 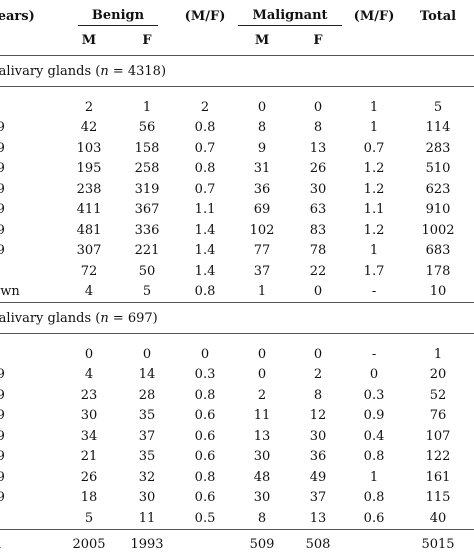 What do you see at coordinates (89, 436) in the screenshot?
I see `value-cell: 34` at bounding box center [89, 436].